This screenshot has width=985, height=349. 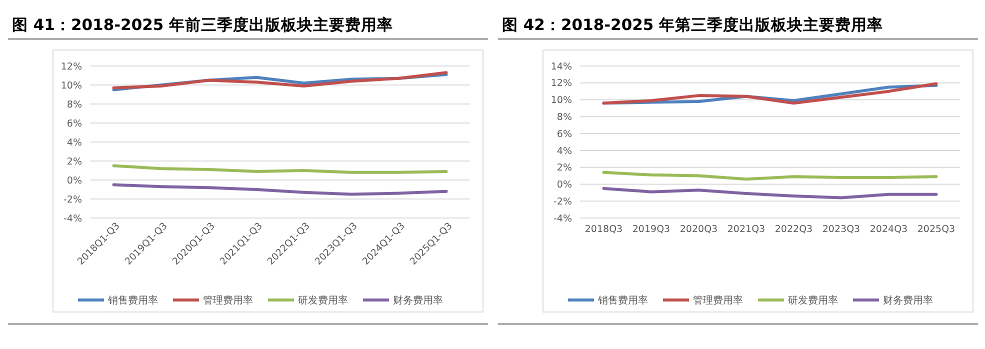 I want to click on x-tick-label: 2020Q3, so click(x=699, y=229).